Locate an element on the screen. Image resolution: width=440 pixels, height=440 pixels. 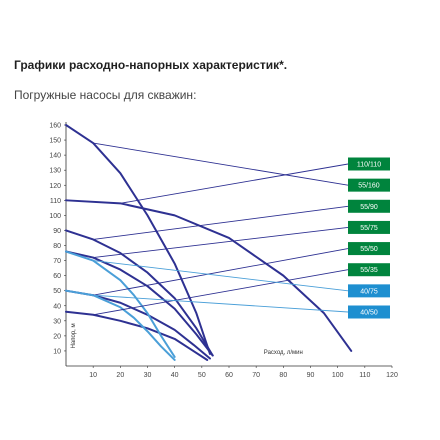
series-label-55-160: 55/160 is located at coordinates (369, 186).